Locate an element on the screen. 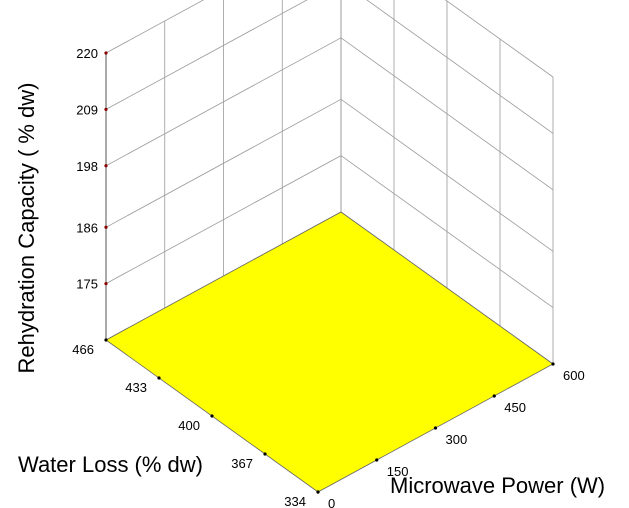  z-tick-label: 175 is located at coordinates (87, 284).